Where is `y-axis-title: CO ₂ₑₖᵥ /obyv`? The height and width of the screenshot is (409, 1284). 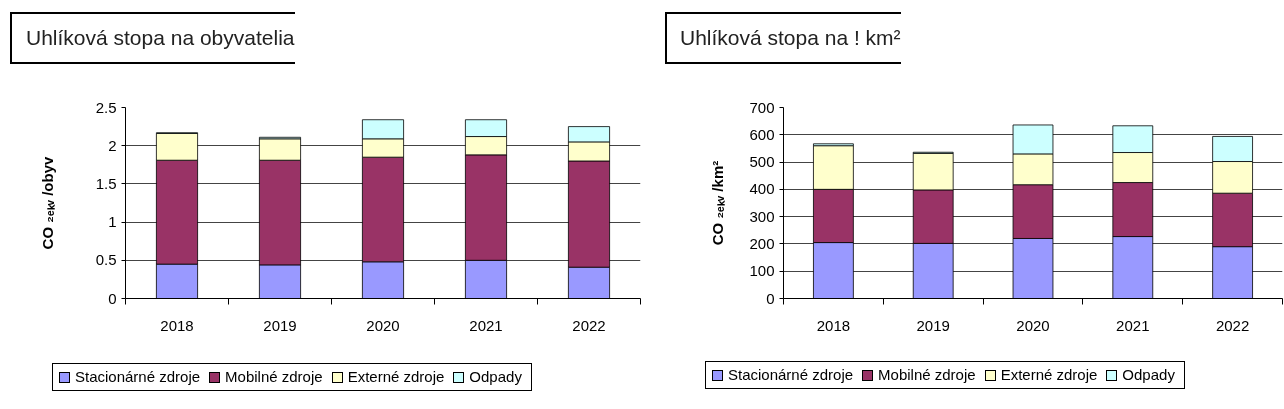
y-axis-title: CO ₂ₑₖᵥ /obyv is located at coordinates (47, 202).